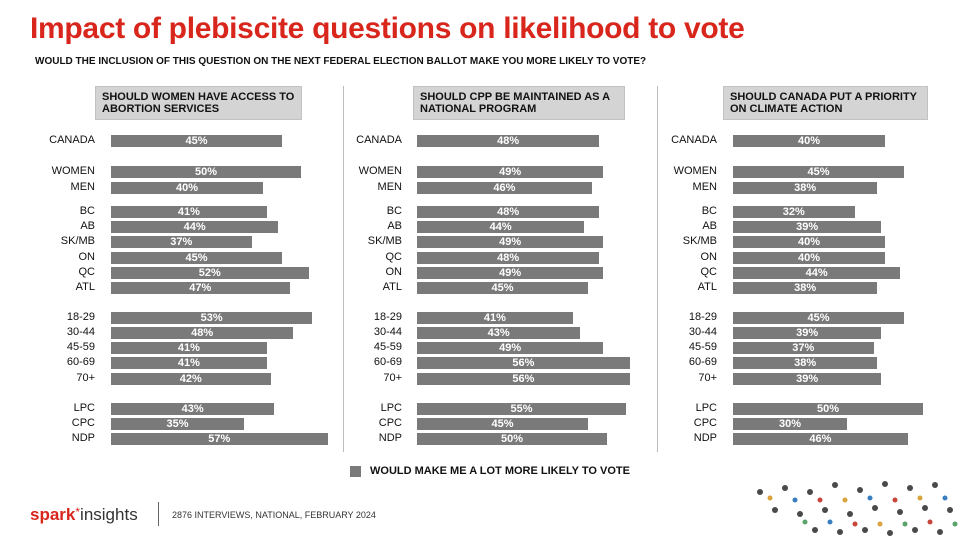 This screenshot has width=960, height=540. I want to click on data-label: 43%, so click(192, 409).